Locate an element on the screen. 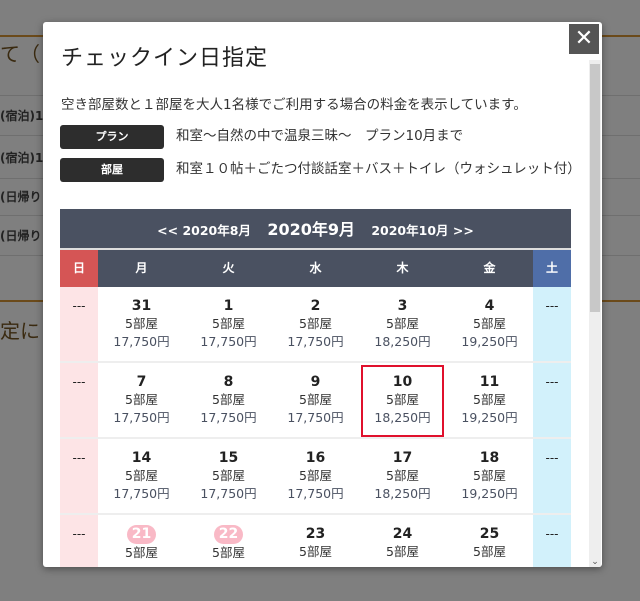 This screenshot has width=640, height=601. date-number: 8 is located at coordinates (228, 382).